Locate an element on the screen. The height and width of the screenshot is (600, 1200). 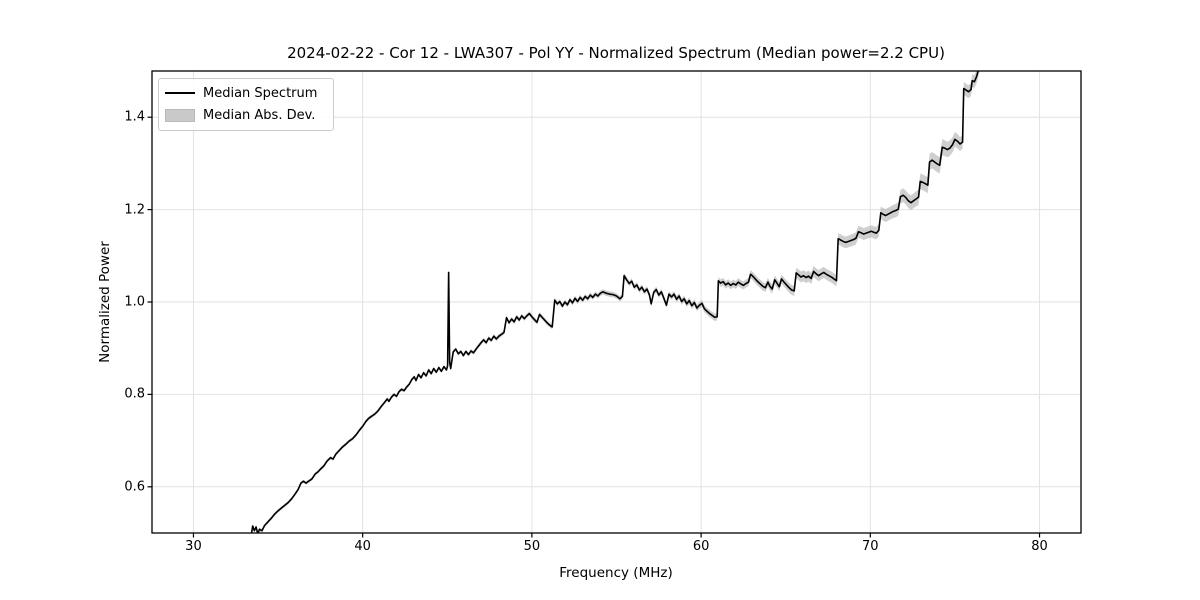
legend-line-sample is located at coordinates (180, 93).